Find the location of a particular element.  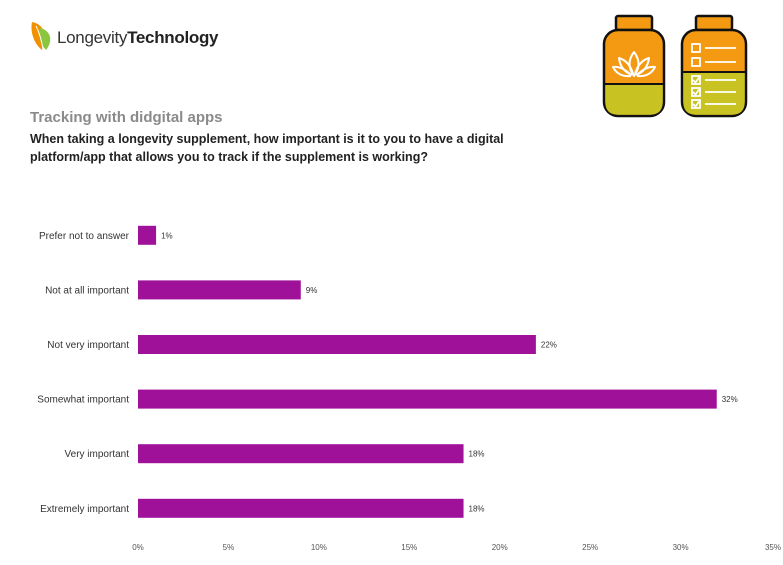

x-tick-label: 15% is located at coordinates (409, 547).